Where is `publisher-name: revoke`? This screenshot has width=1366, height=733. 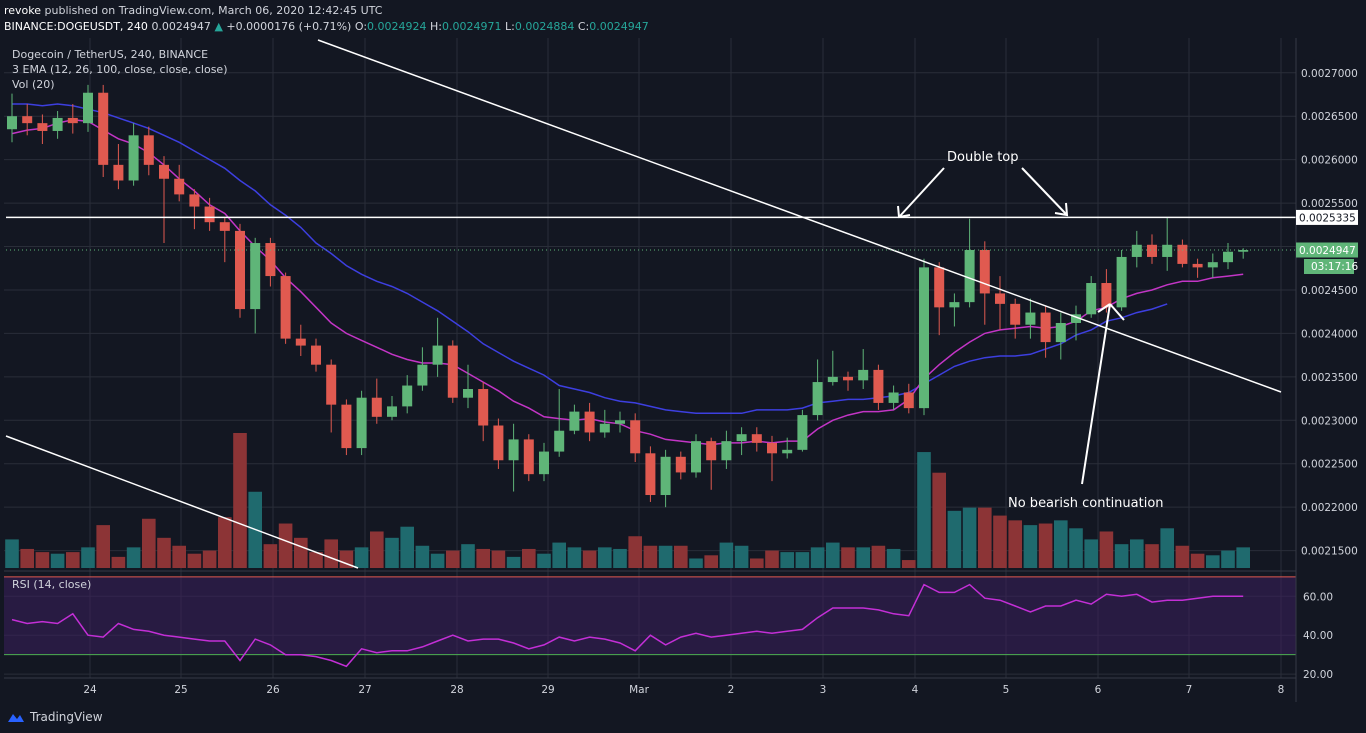 publisher-name: revoke is located at coordinates (23, 10).